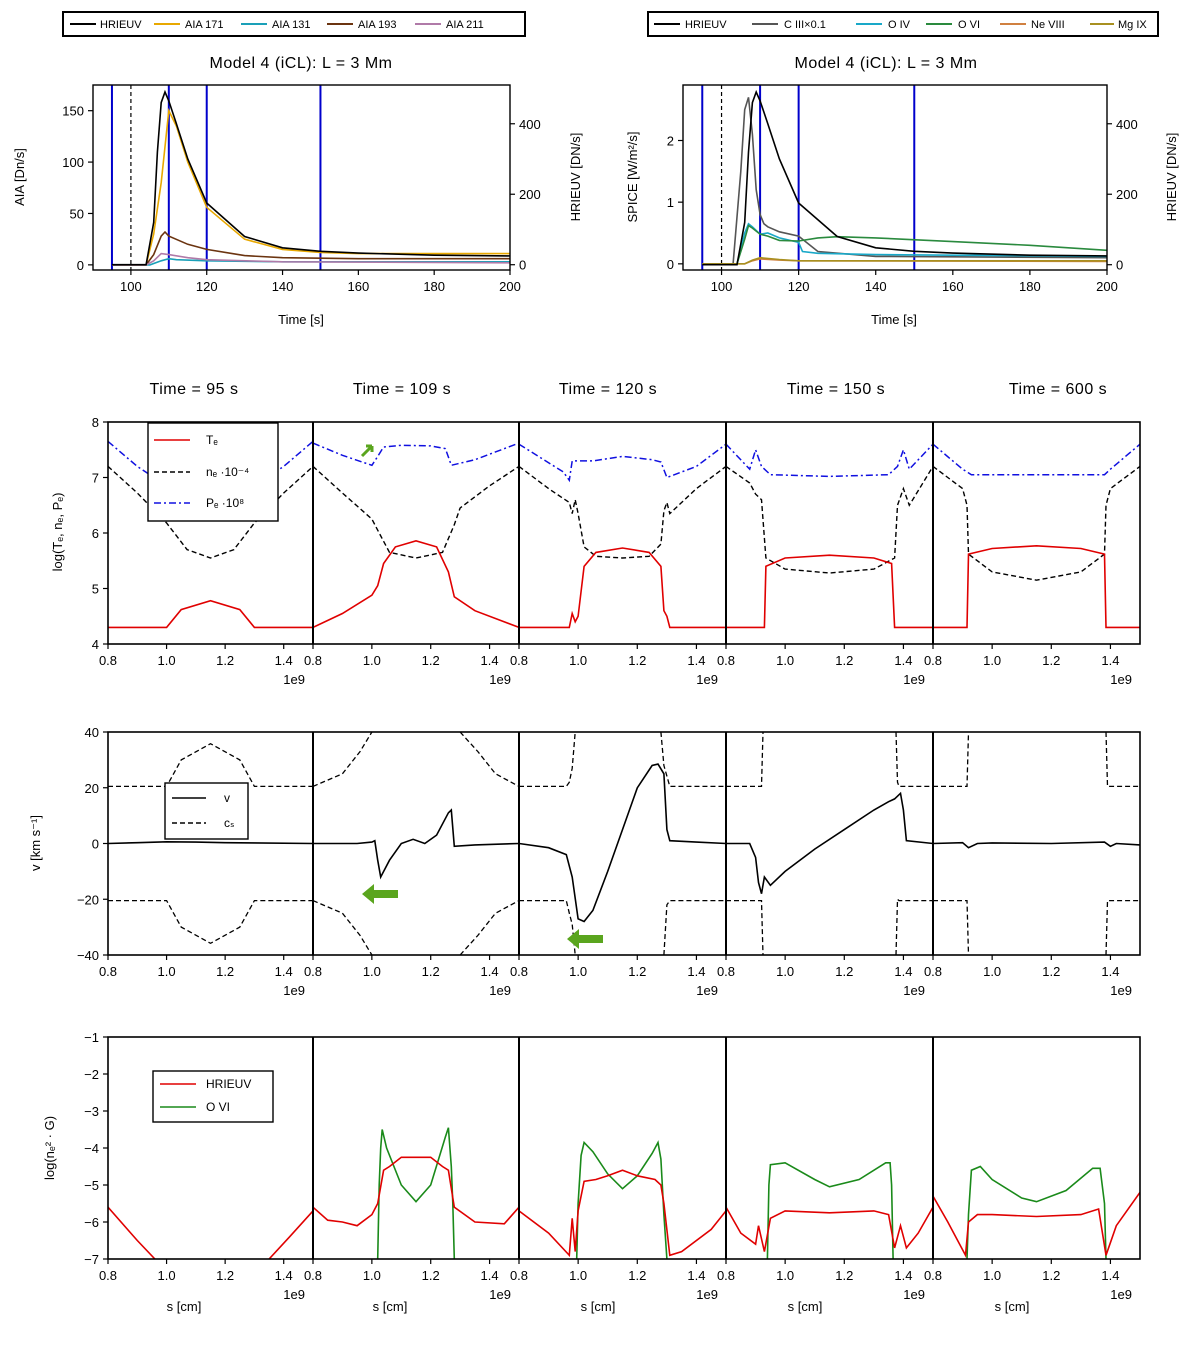 The height and width of the screenshot is (1351, 1200). I want to click on y-right-tick-label: 200, so click(530, 194).